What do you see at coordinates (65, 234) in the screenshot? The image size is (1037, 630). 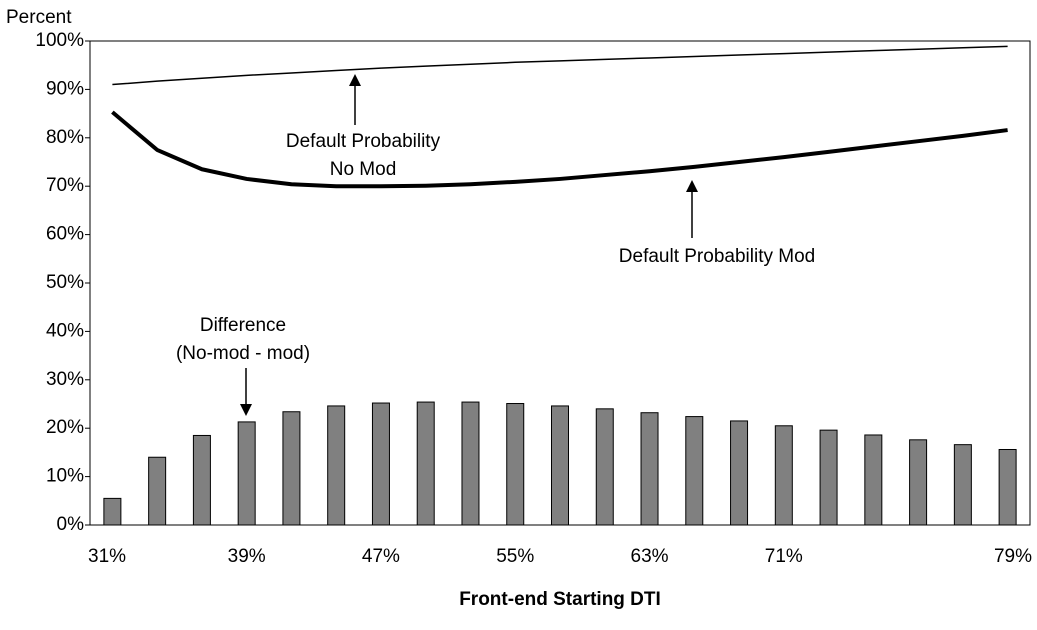 I see `y-tick-label: 60%` at bounding box center [65, 234].